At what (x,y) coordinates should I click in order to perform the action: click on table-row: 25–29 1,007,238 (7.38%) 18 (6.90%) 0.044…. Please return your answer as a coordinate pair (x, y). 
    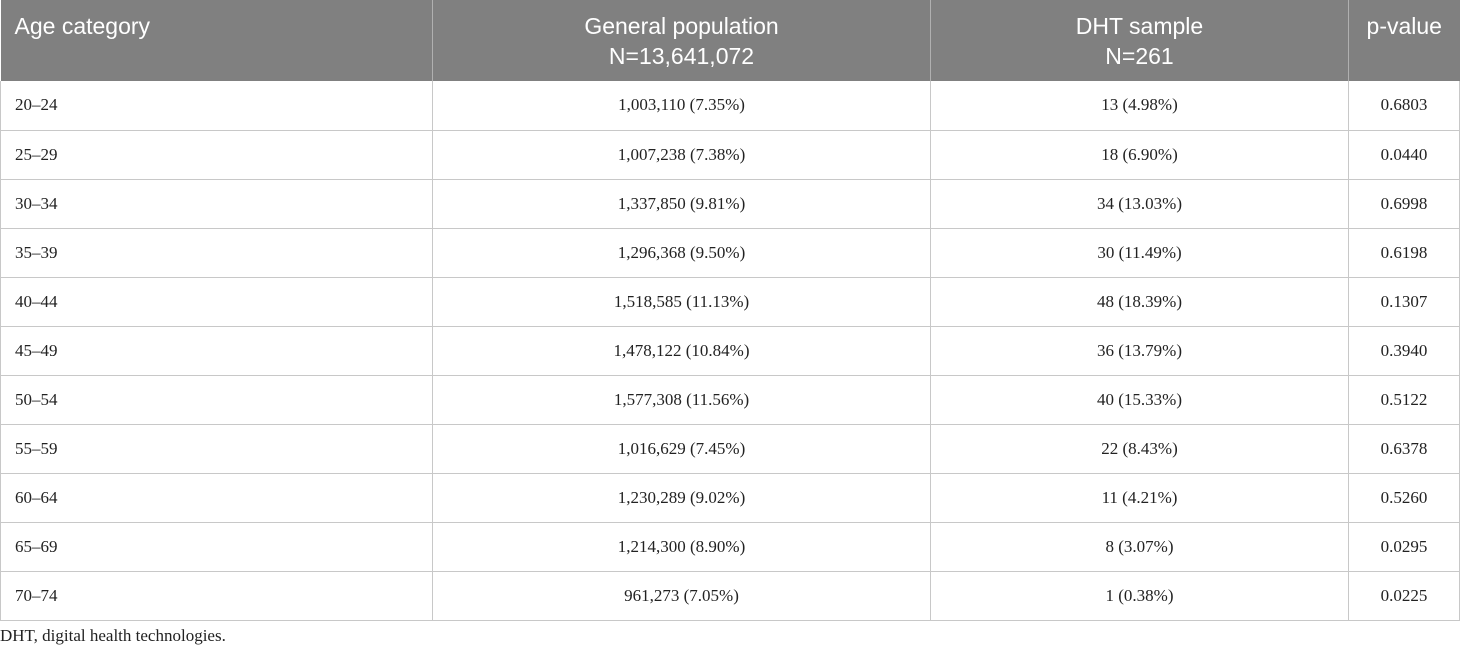
    Looking at the image, I should click on (730, 155).